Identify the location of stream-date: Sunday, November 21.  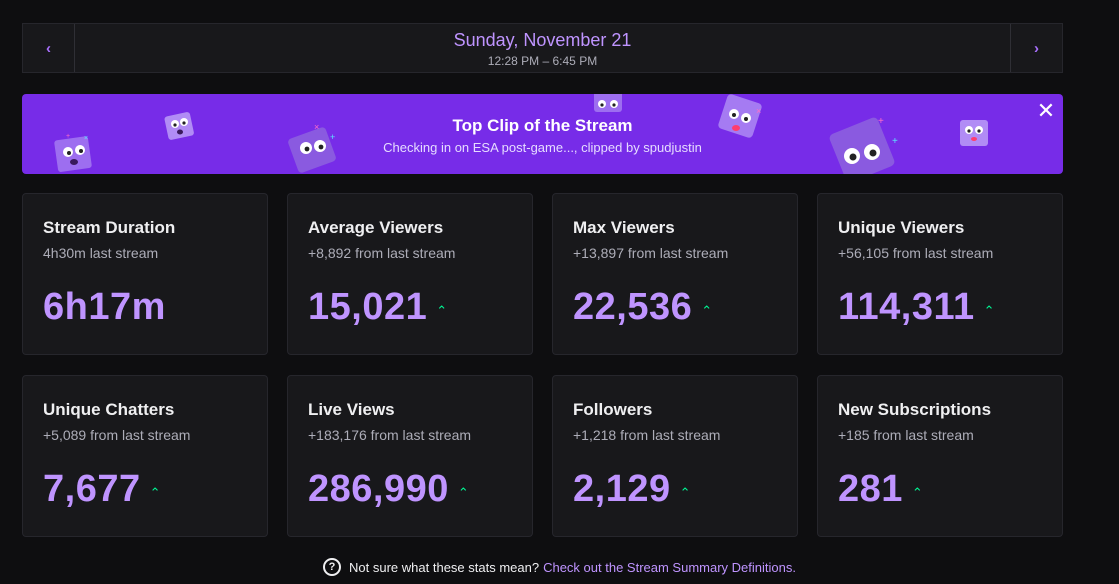
(542, 39).